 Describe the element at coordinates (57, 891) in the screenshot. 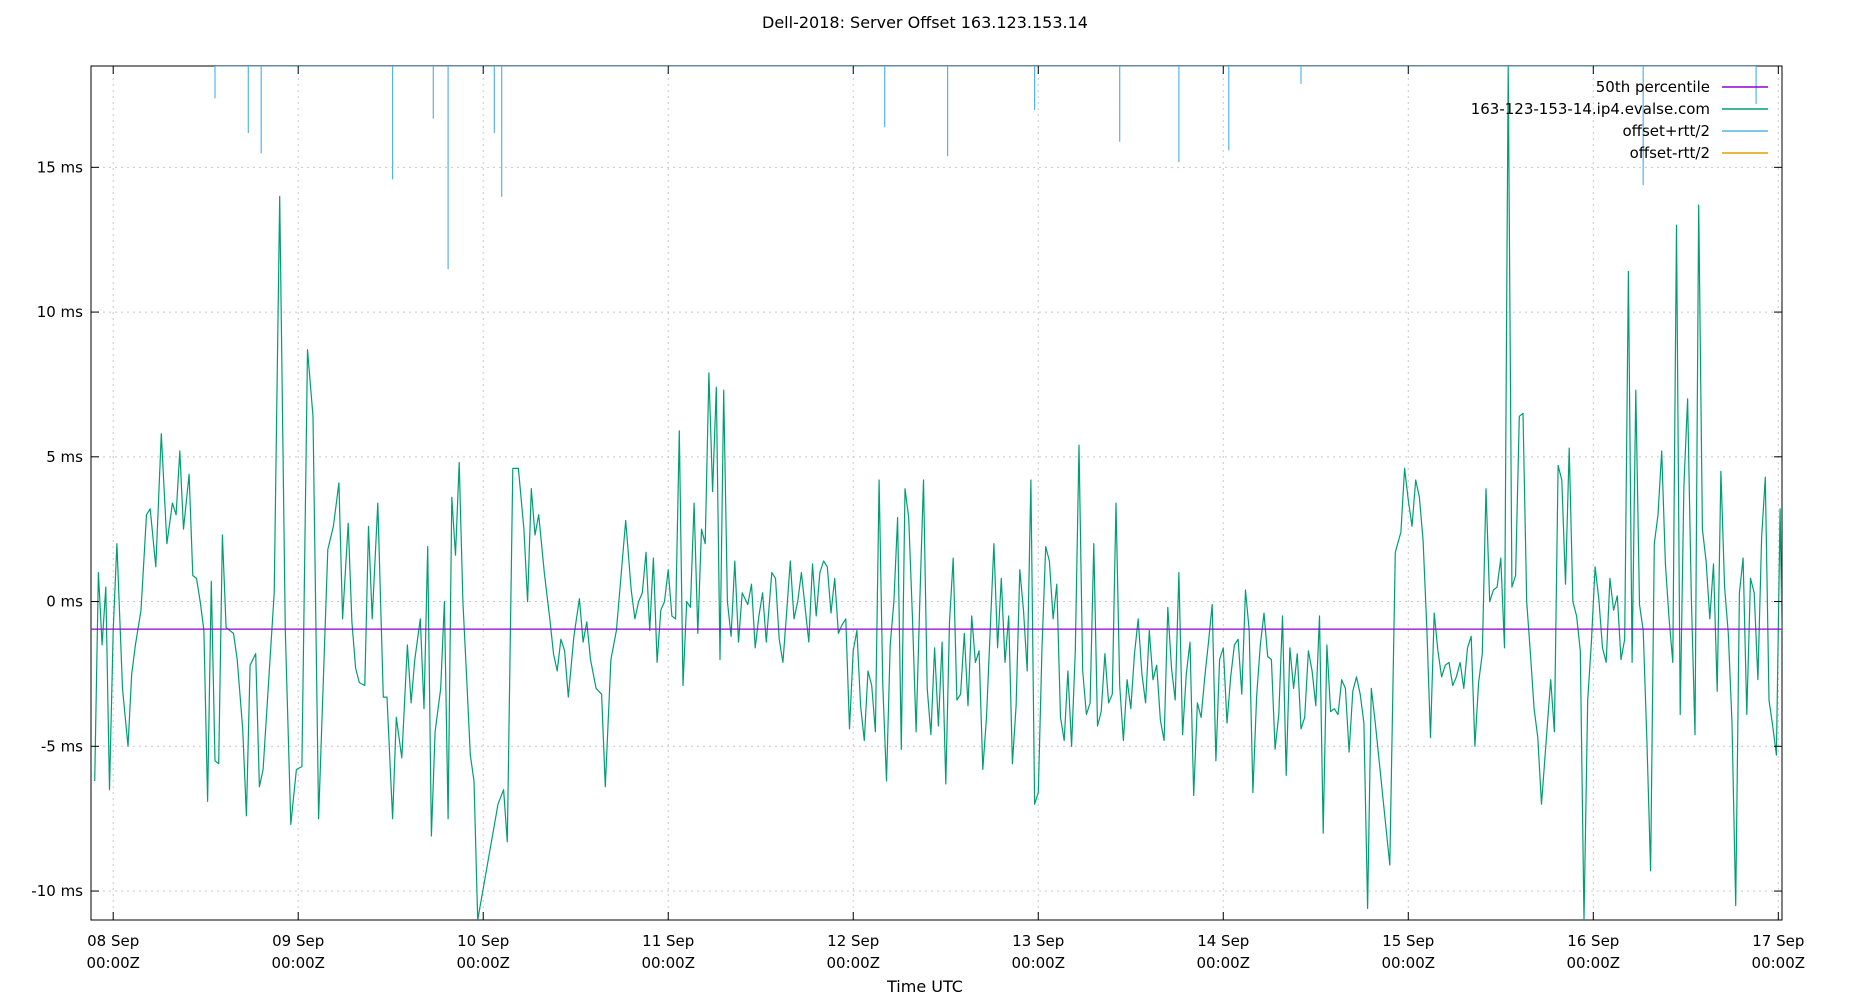

I see `y-tick-label: -10 ms` at that location.